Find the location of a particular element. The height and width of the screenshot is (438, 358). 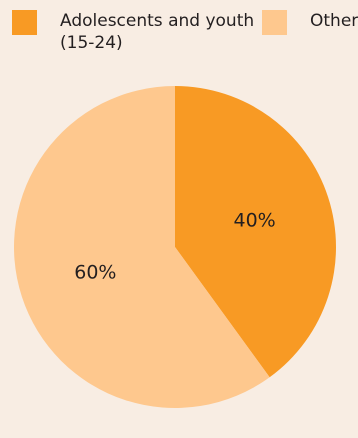

legend-item-adolescents: Adolescents and youth (15-24) is located at coordinates (136, 32).